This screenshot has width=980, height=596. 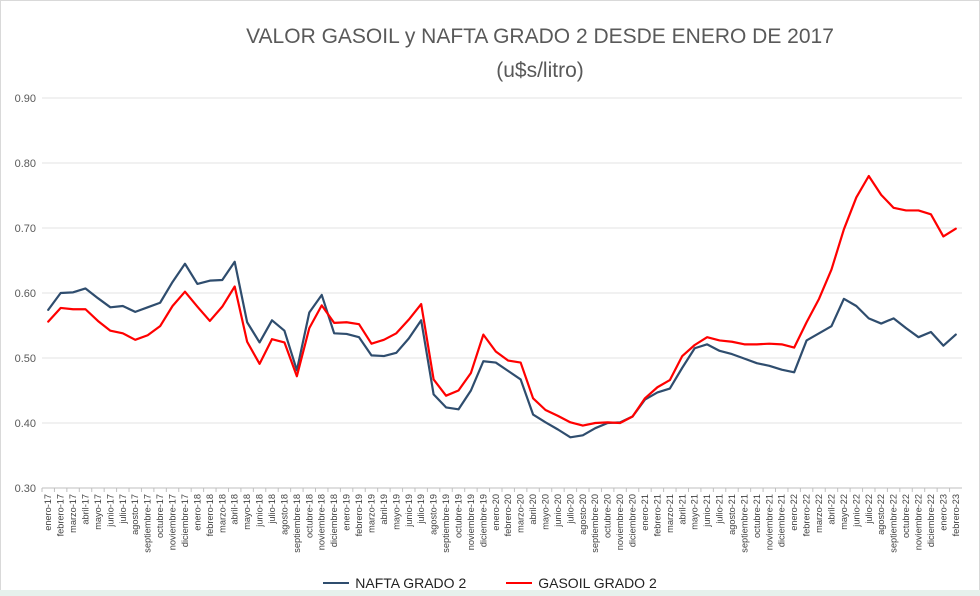 What do you see at coordinates (322, 522) in the screenshot?
I see `x-tick-label: noviembre-18` at bounding box center [322, 522].